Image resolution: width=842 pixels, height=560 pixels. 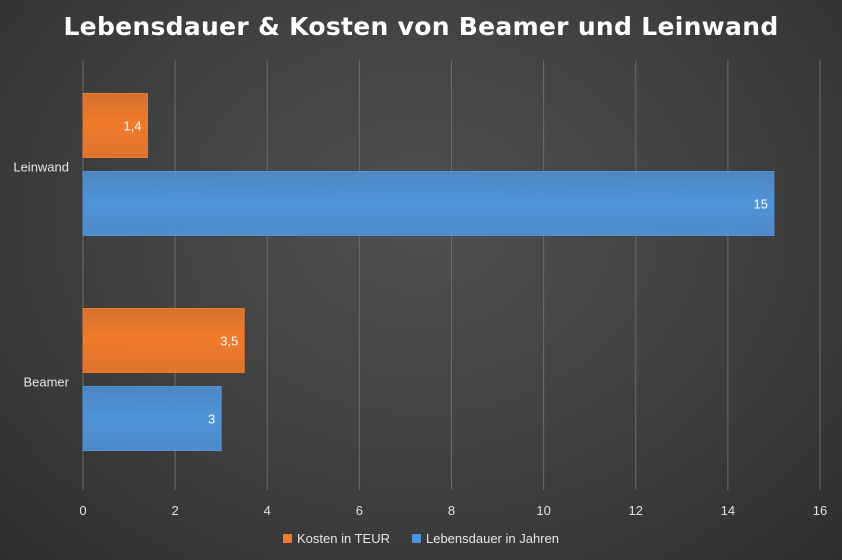 What do you see at coordinates (163, 340) in the screenshot?
I see `bar-kosten-beamer` at bounding box center [163, 340].